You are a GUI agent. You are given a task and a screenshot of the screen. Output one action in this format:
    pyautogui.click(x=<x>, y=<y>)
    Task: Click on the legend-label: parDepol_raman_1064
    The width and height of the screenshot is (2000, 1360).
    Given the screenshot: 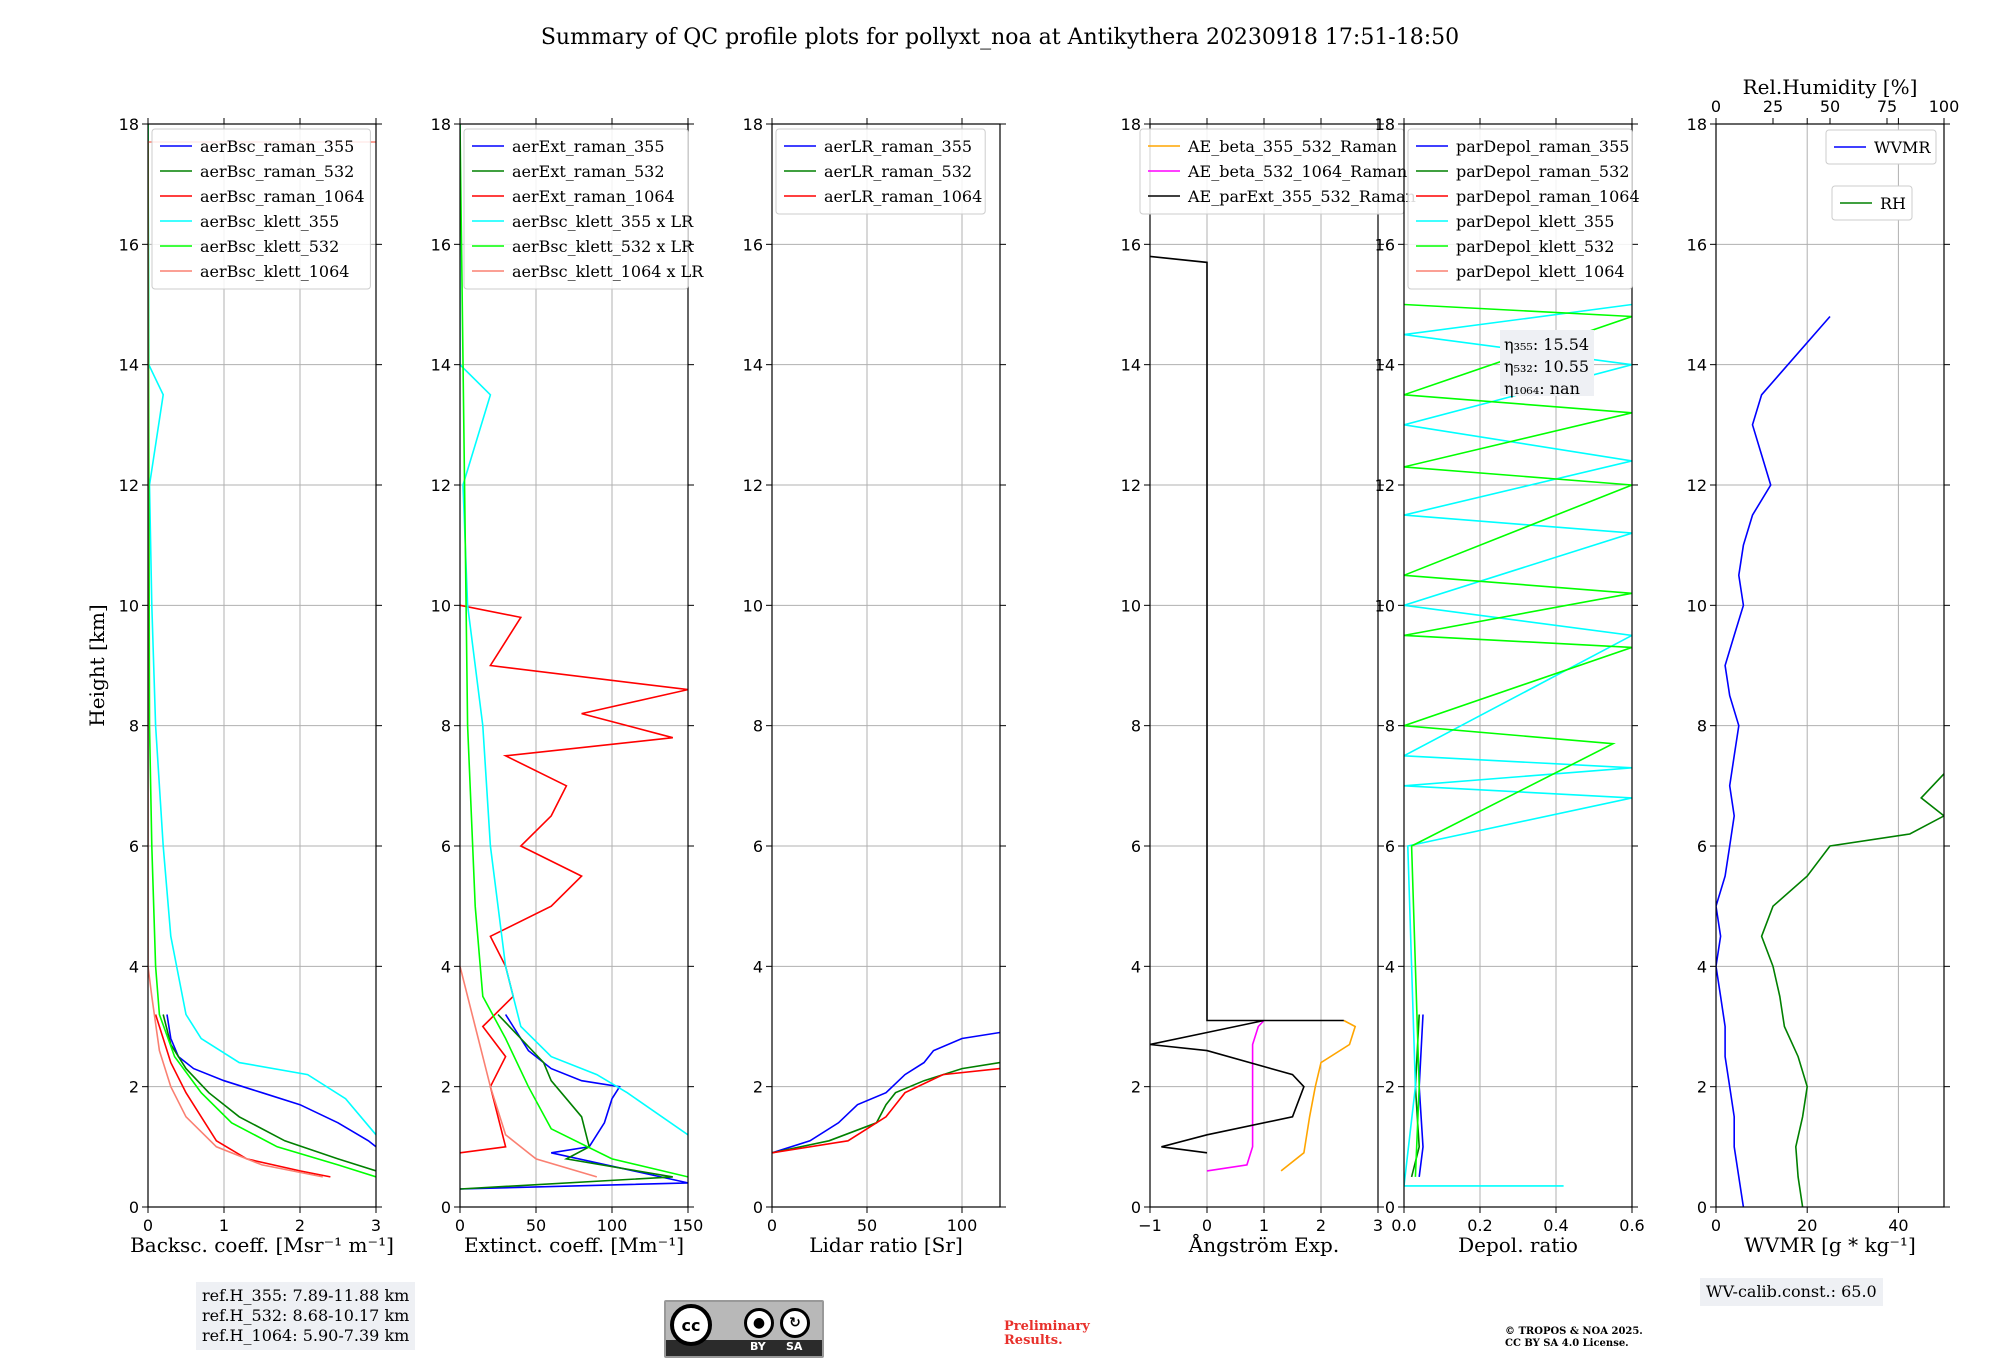 What is the action you would take?
    pyautogui.click(x=1548, y=196)
    